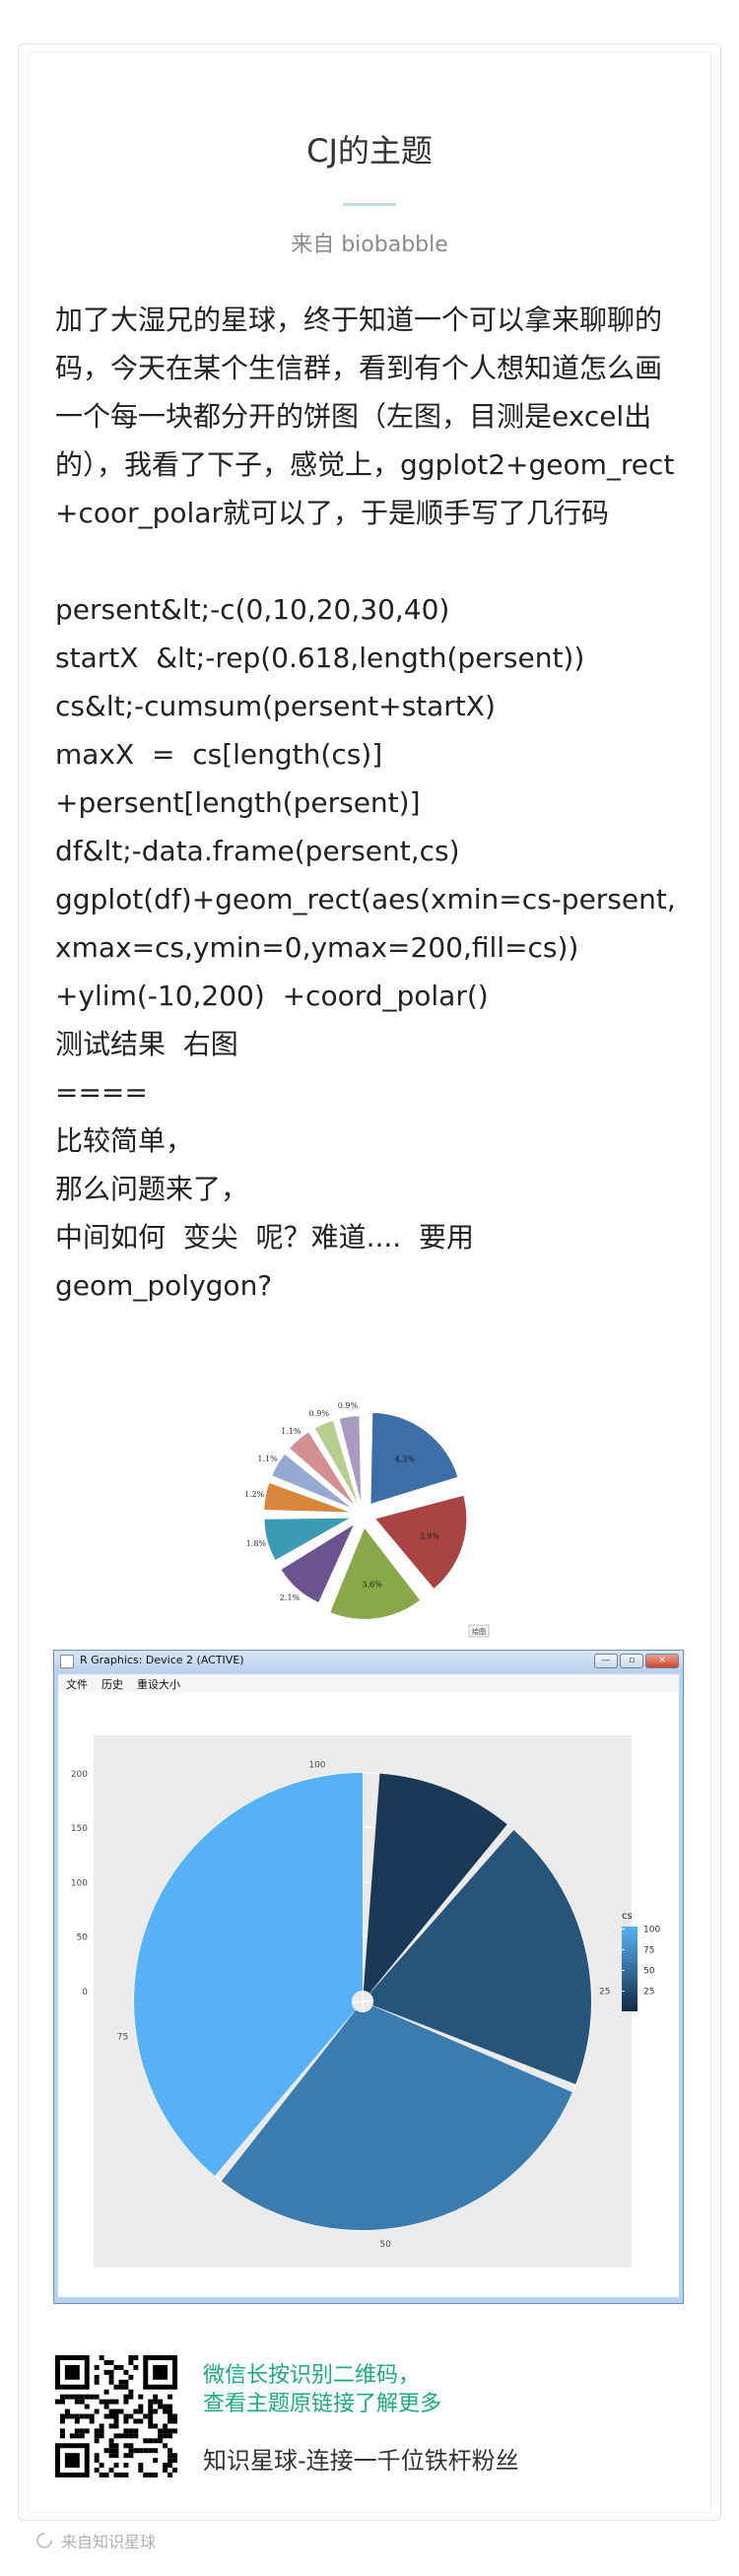  I want to click on pie-slice-label: 4.3%, so click(406, 1459).